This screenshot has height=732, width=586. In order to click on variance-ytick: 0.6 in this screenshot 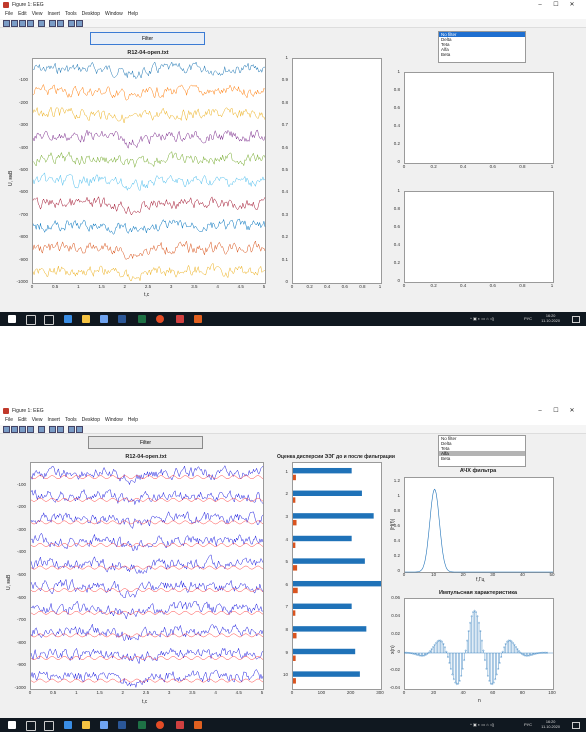, I will do `click(284, 147)`.